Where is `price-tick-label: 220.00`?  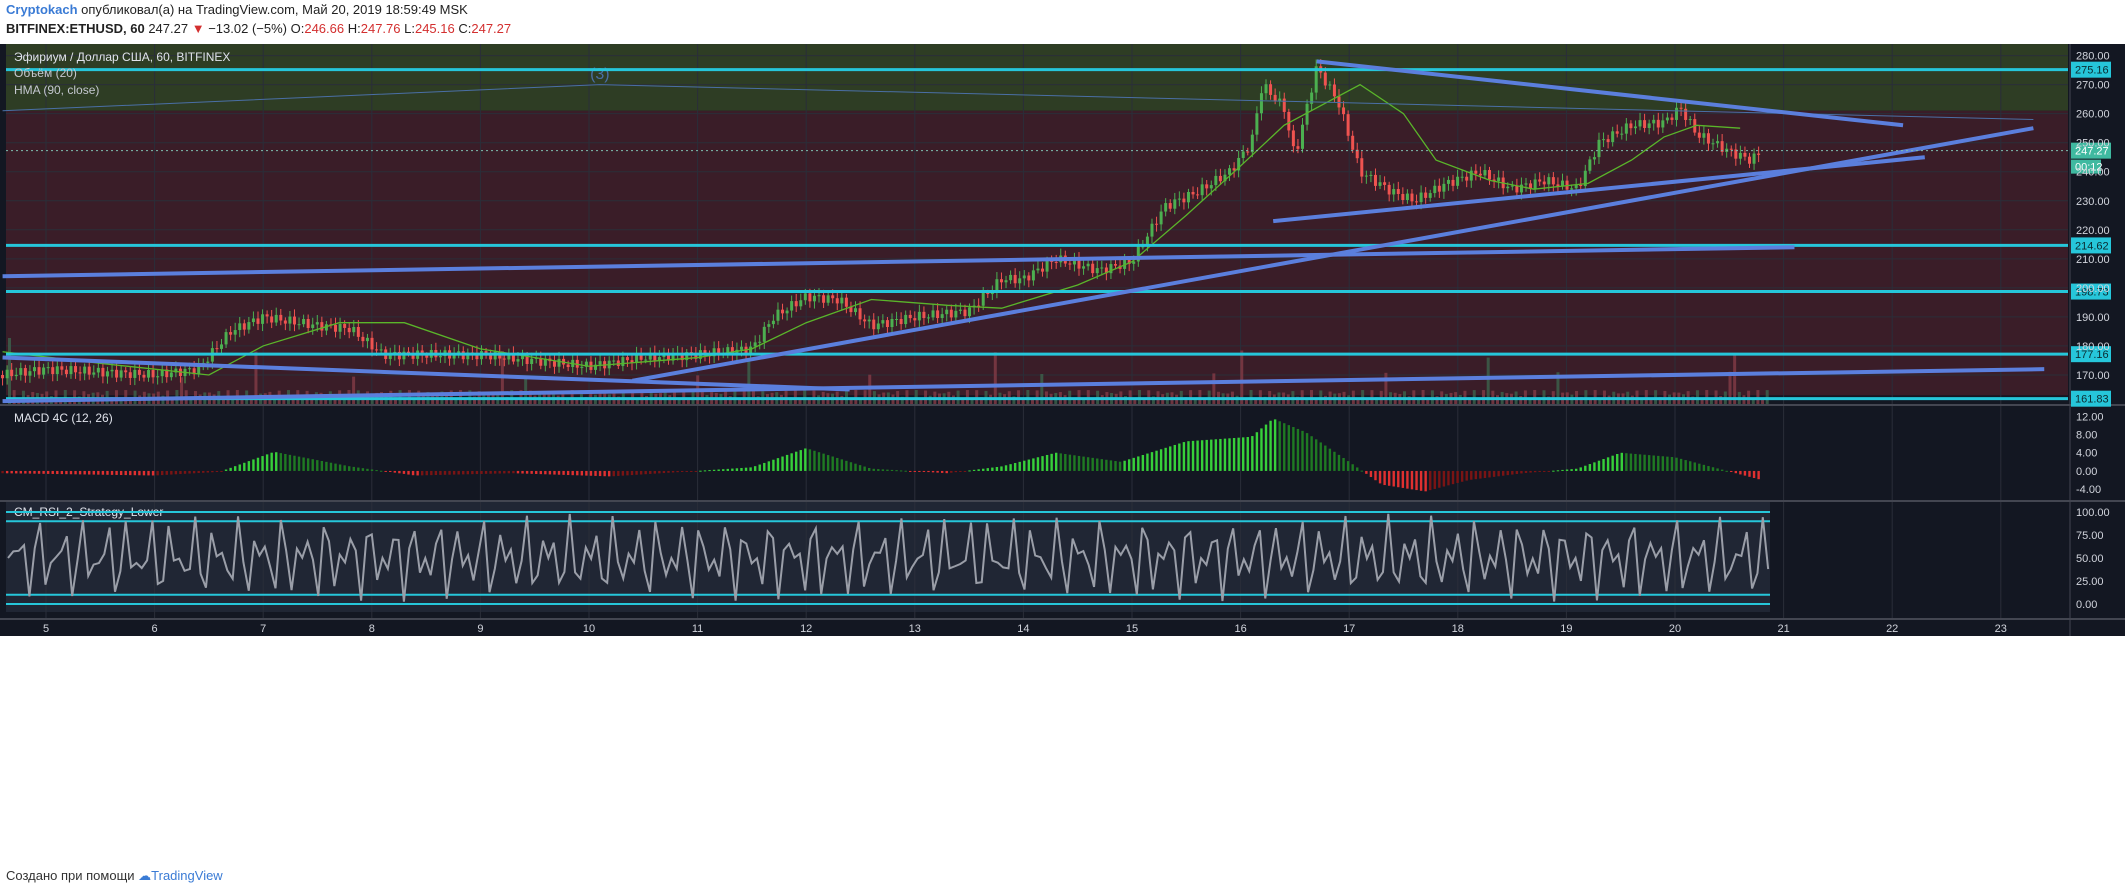
price-tick-label: 220.00 is located at coordinates (2093, 231).